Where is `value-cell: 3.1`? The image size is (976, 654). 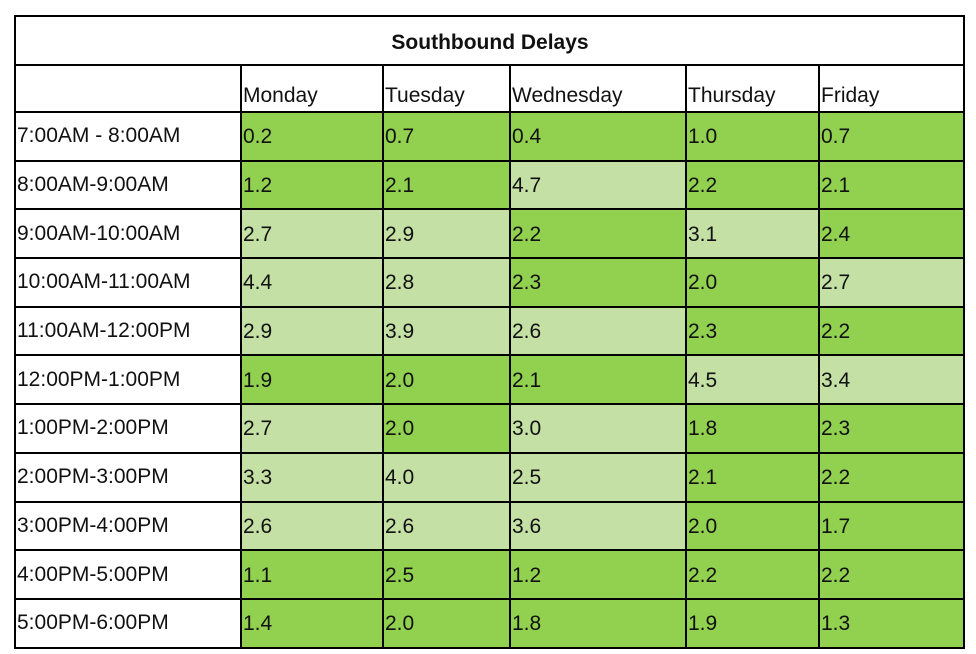 value-cell: 3.1 is located at coordinates (752, 234).